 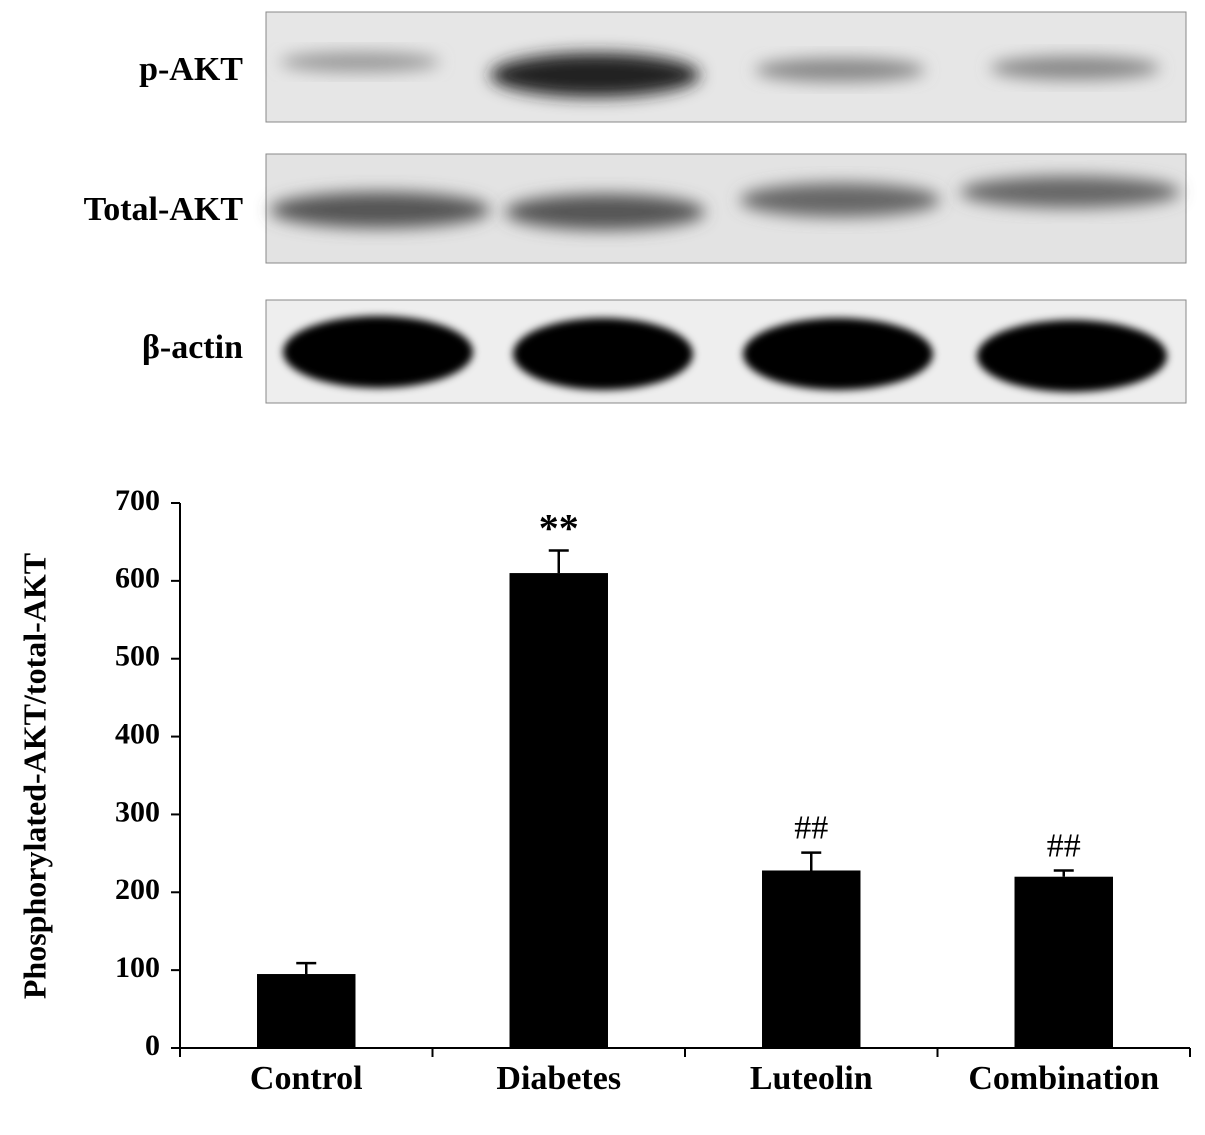 What do you see at coordinates (137, 500) in the screenshot?
I see `y-tick-label: 700` at bounding box center [137, 500].